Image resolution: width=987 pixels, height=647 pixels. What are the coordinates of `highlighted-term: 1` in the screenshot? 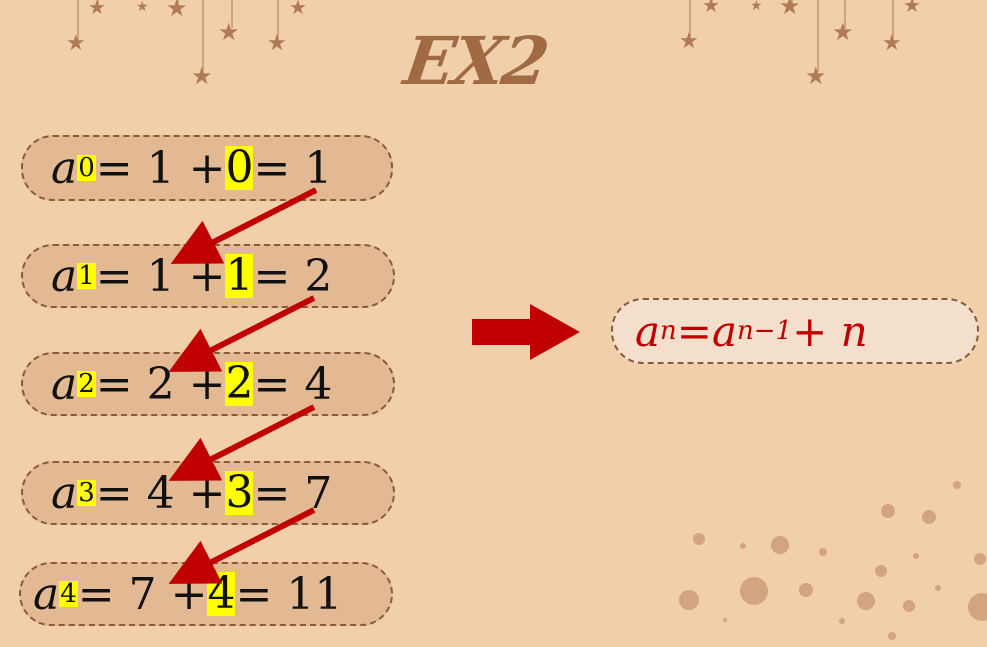 It's located at (239, 275).